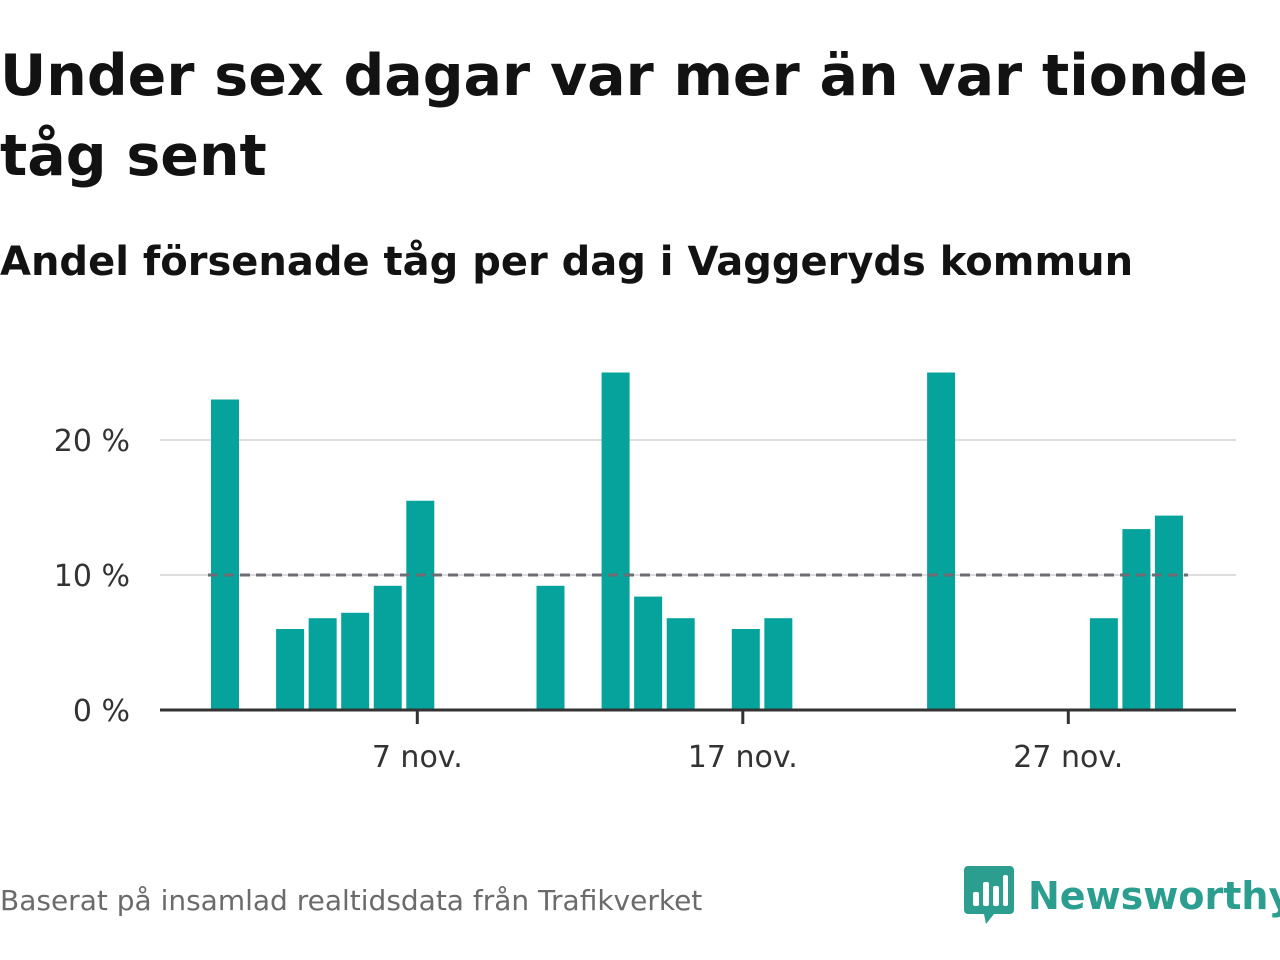 Image resolution: width=1280 pixels, height=960 pixels. I want to click on y-tick-label: 20 %, so click(92, 441).